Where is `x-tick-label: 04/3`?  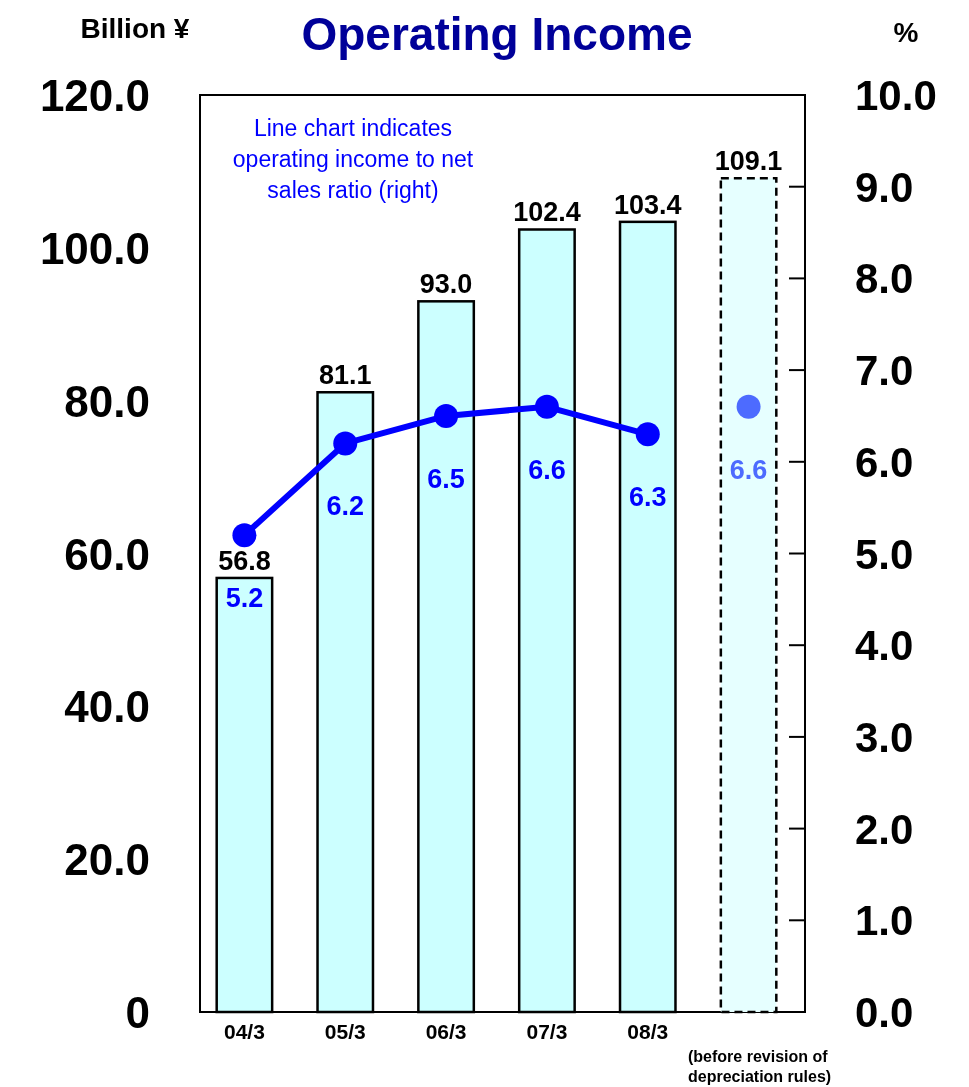
x-tick-label: 04/3 is located at coordinates (244, 1031).